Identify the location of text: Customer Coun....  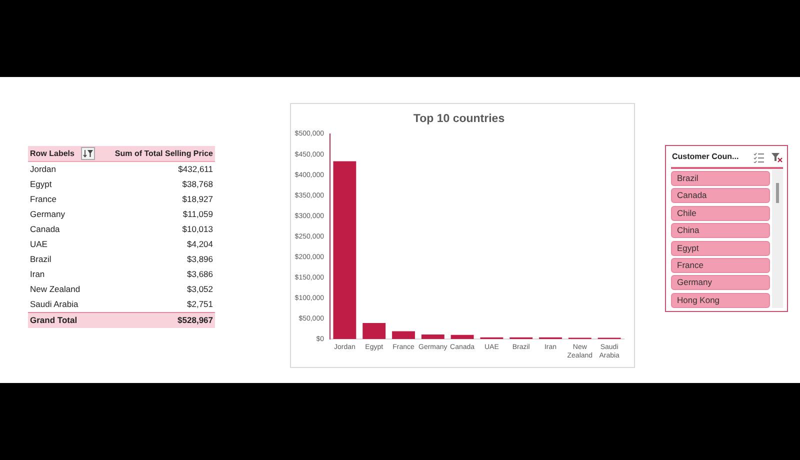
(705, 157).